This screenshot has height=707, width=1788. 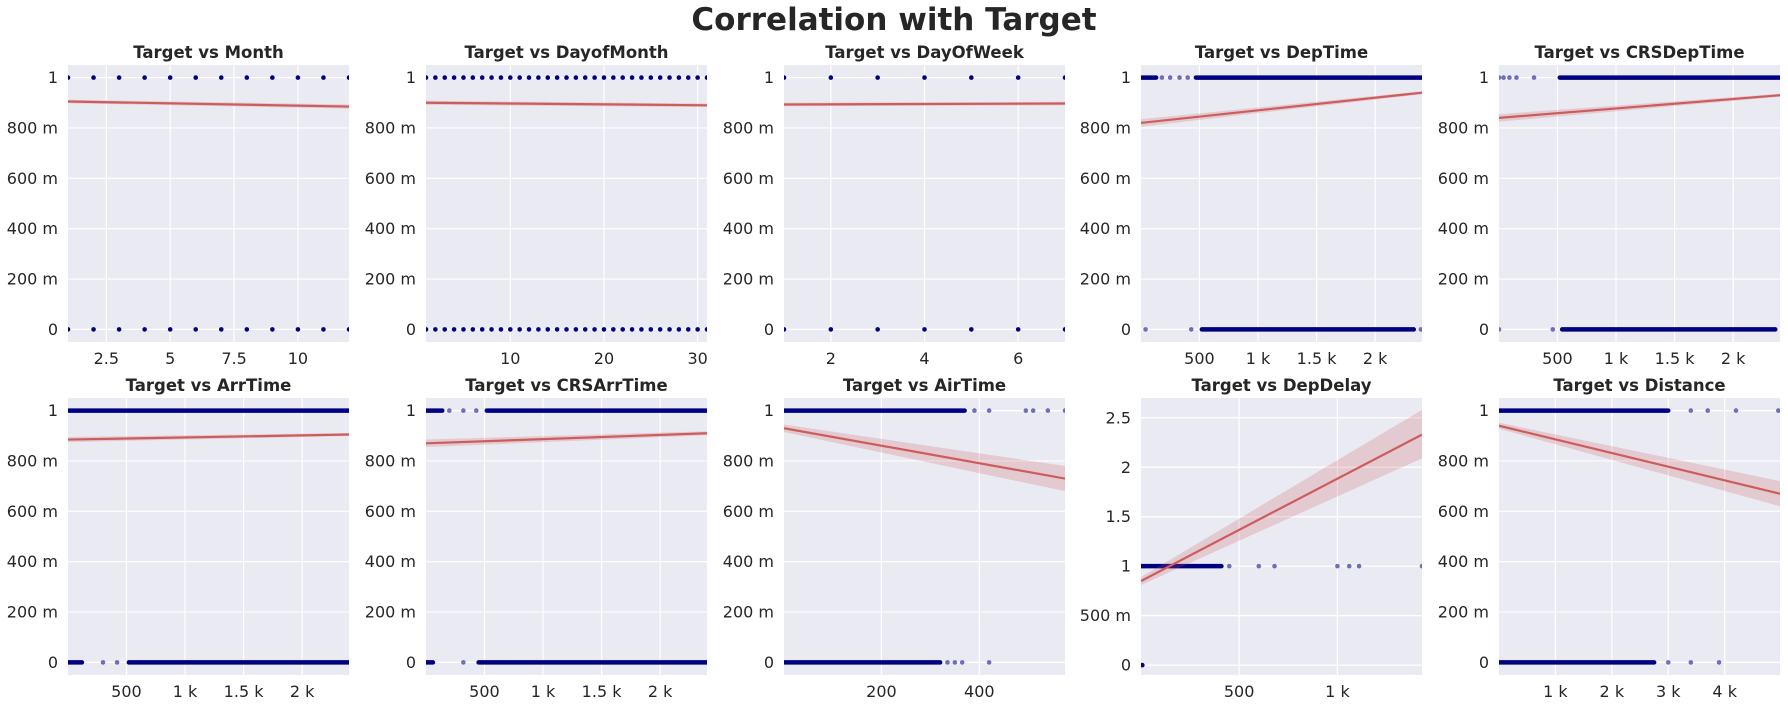 I want to click on x-tick-label: 2.5, so click(x=106, y=358).